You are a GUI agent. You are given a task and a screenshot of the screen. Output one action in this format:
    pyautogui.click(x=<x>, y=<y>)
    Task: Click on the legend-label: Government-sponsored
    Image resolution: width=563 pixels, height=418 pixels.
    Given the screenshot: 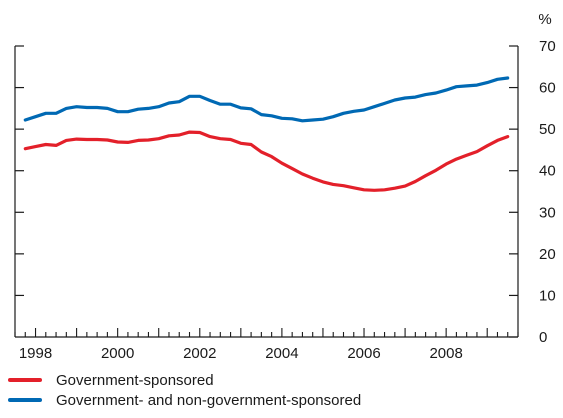 What is the action you would take?
    pyautogui.click(x=135, y=380)
    